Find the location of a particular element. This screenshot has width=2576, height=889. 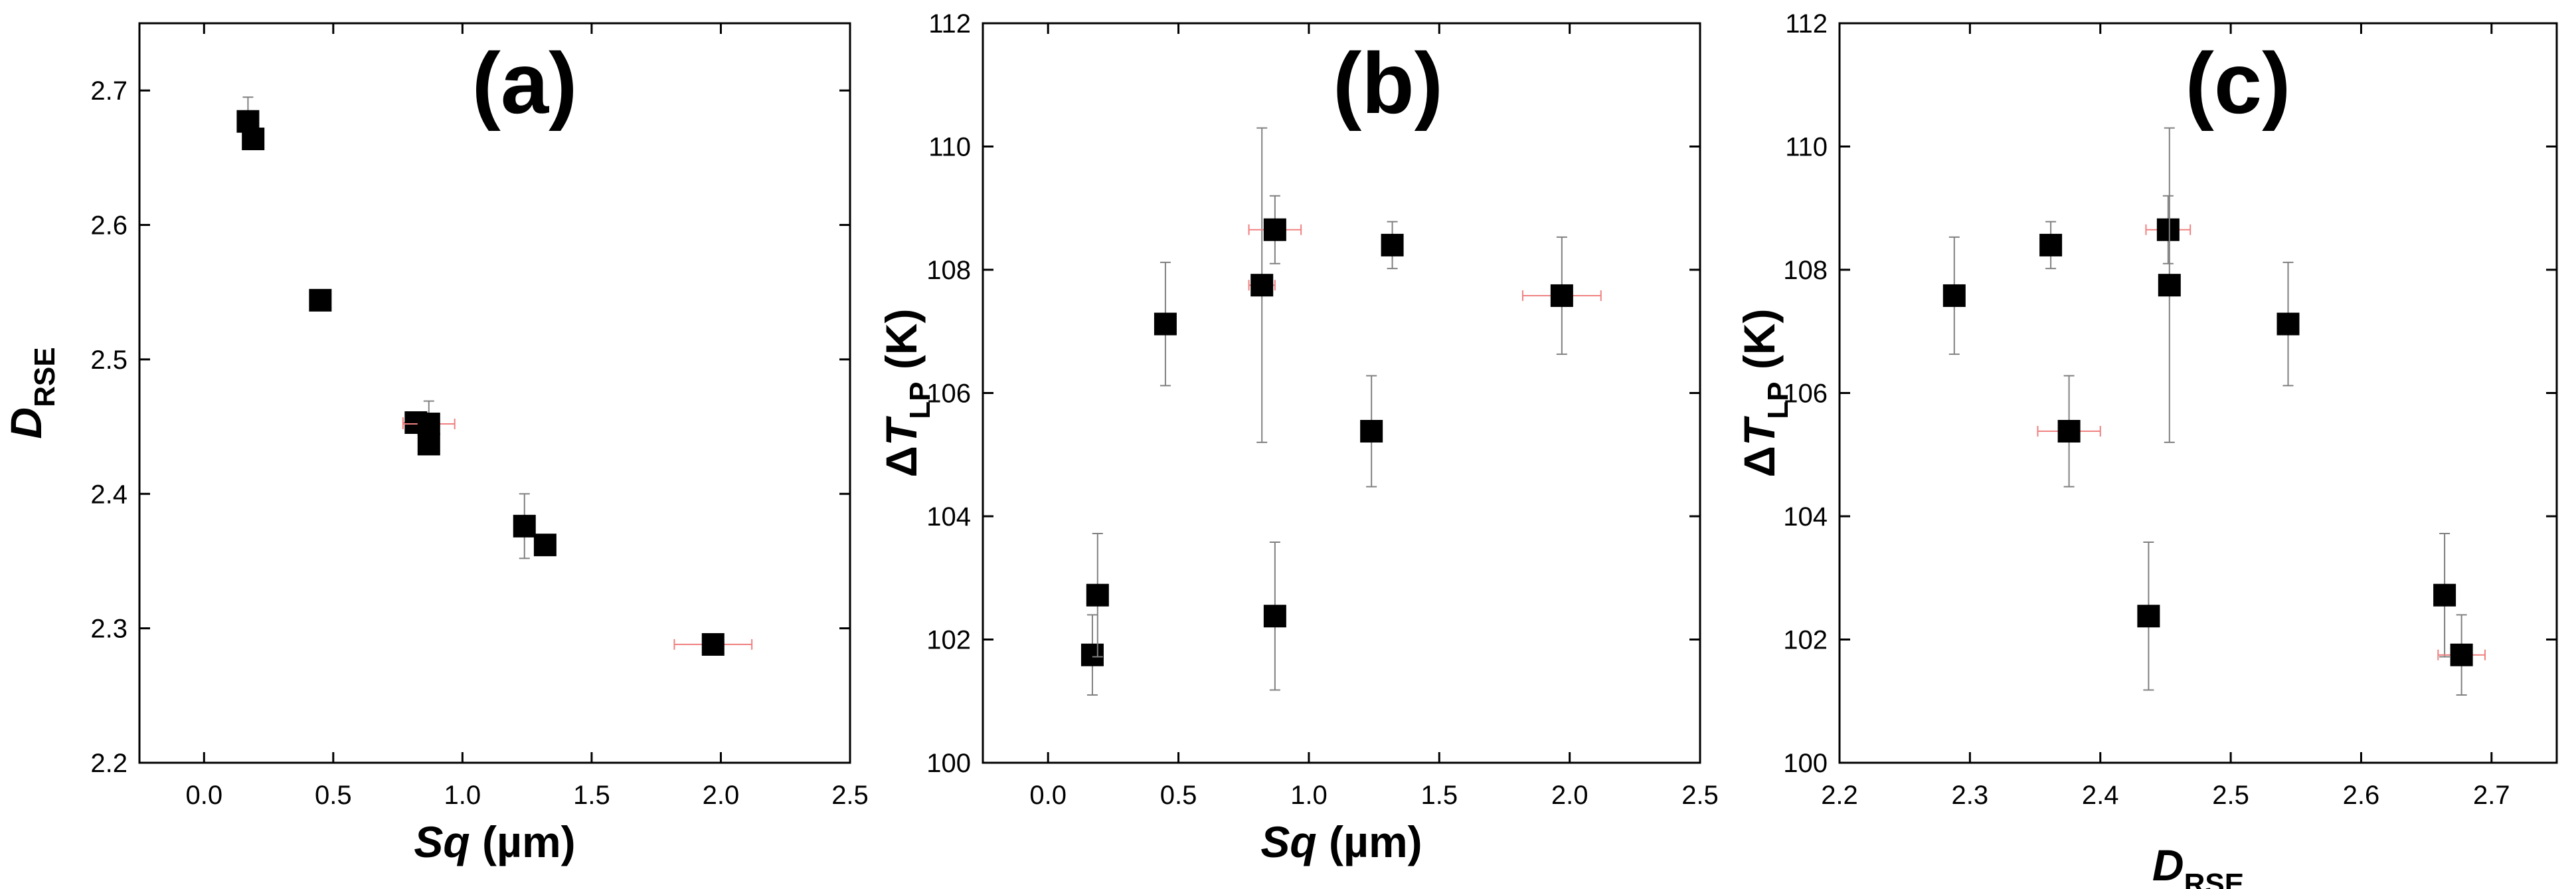

y-tick-label: 2.5 is located at coordinates (109, 360).